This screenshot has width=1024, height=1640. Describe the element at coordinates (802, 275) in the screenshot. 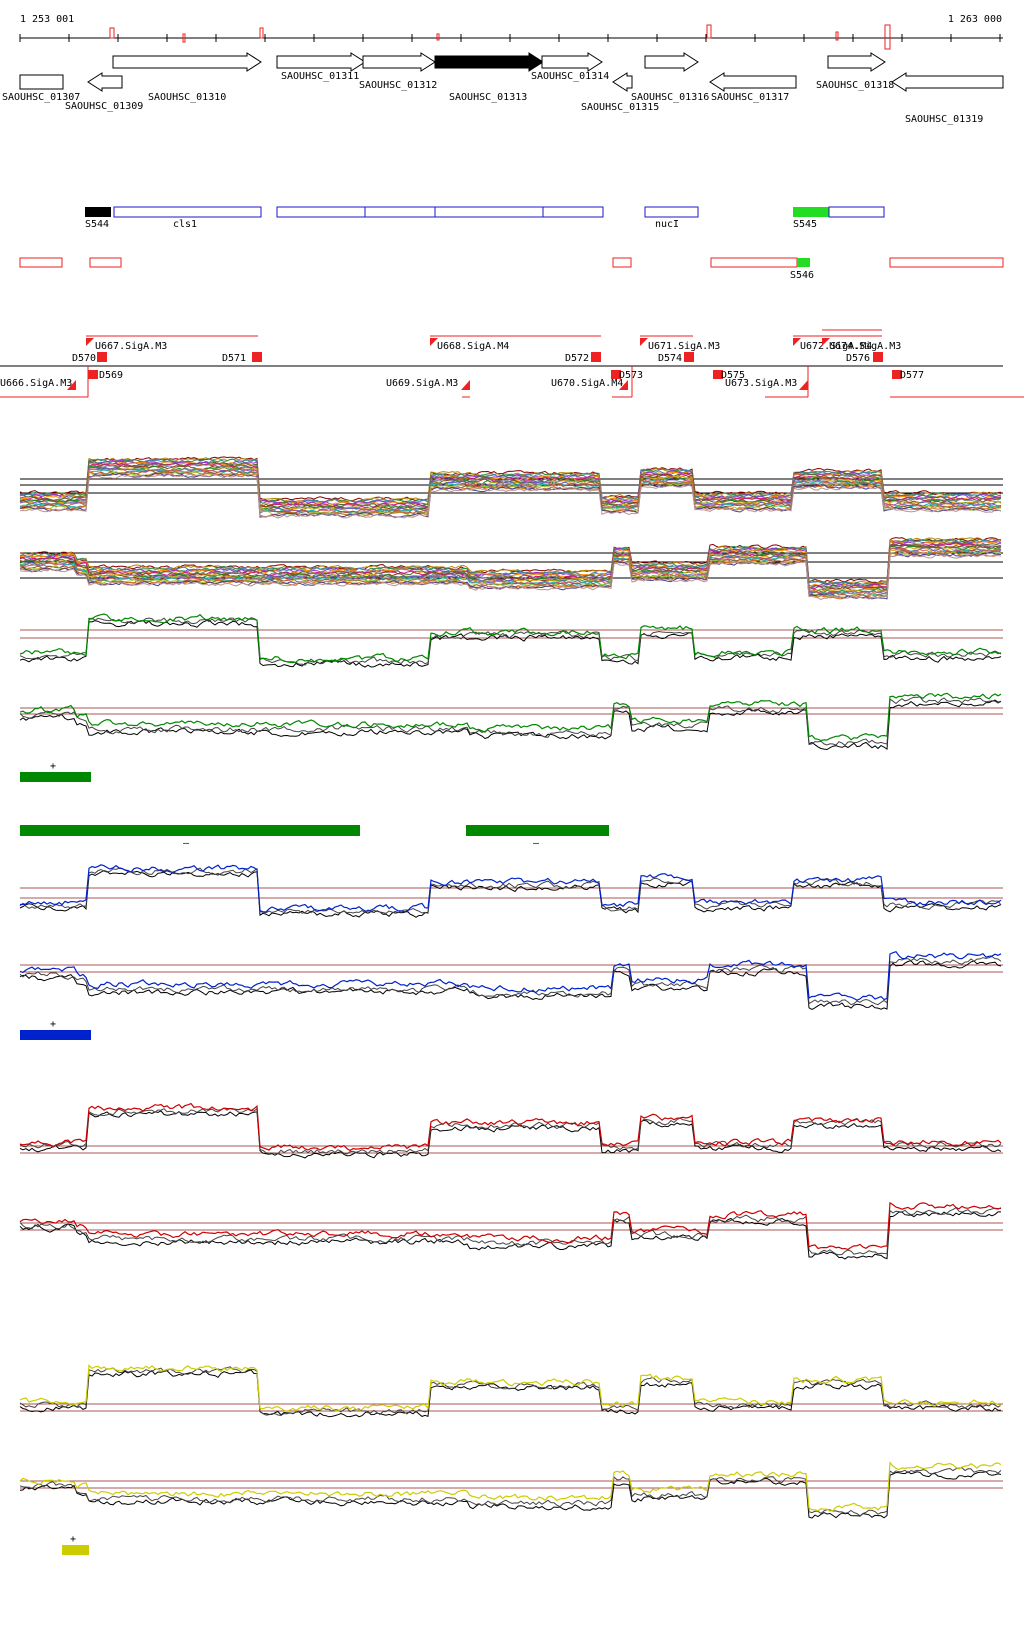

I see `segment-label: S546` at that location.